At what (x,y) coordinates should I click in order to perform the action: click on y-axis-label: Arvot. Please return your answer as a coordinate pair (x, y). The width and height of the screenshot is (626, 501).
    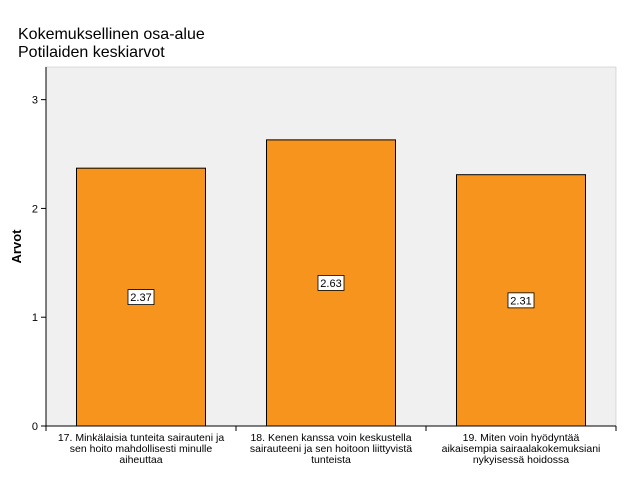
    Looking at the image, I should click on (16, 246).